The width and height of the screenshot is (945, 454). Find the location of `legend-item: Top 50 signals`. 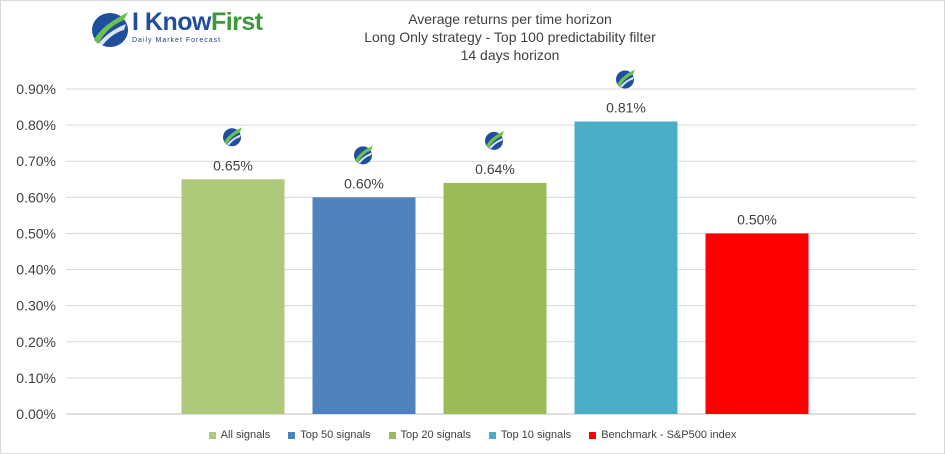

legend-item: Top 50 signals is located at coordinates (329, 435).